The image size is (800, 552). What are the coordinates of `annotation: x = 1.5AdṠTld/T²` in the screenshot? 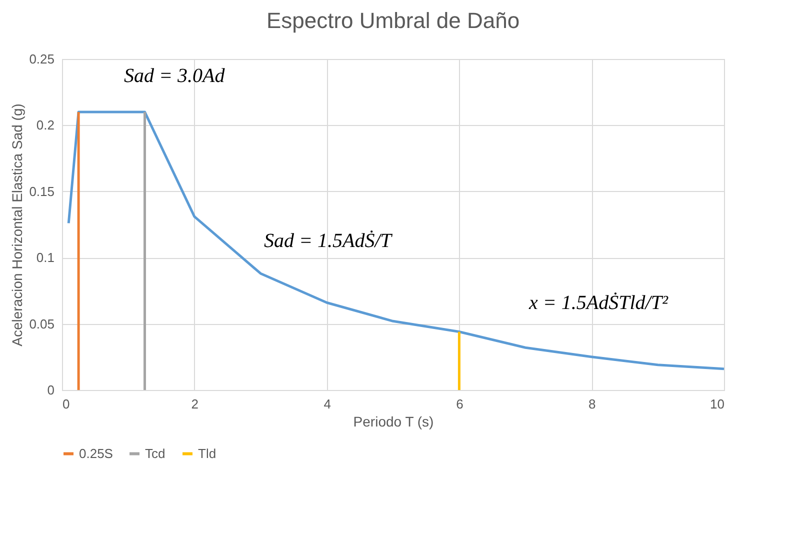 It's located at (598, 303).